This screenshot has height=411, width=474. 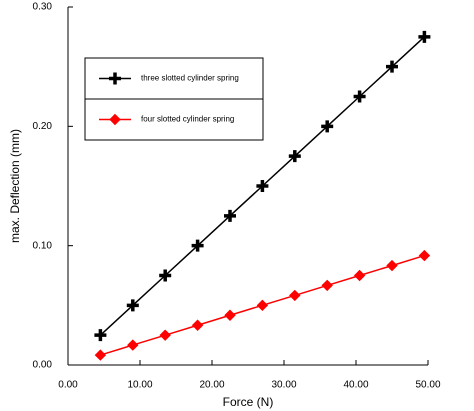 I want to click on legend-label: three slotted cylinder spring, so click(x=190, y=78).